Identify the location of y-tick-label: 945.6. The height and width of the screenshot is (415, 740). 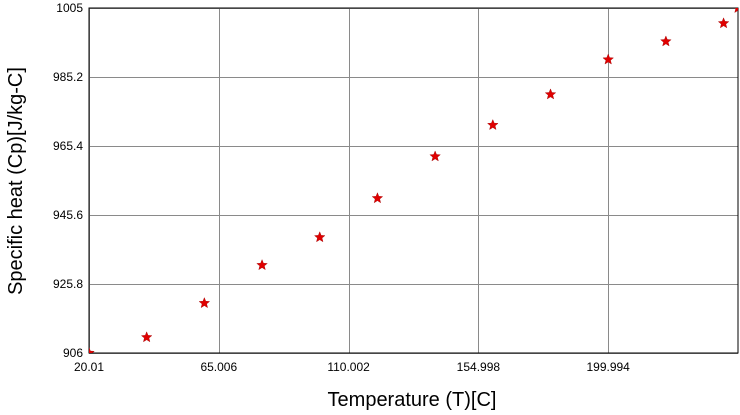
(68, 215).